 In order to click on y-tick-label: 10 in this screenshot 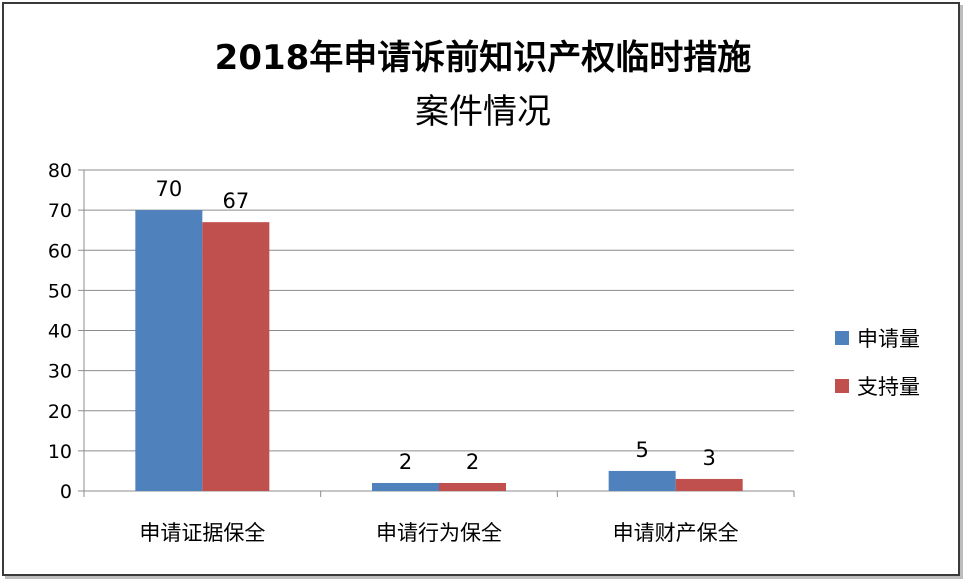, I will do `click(60, 452)`.